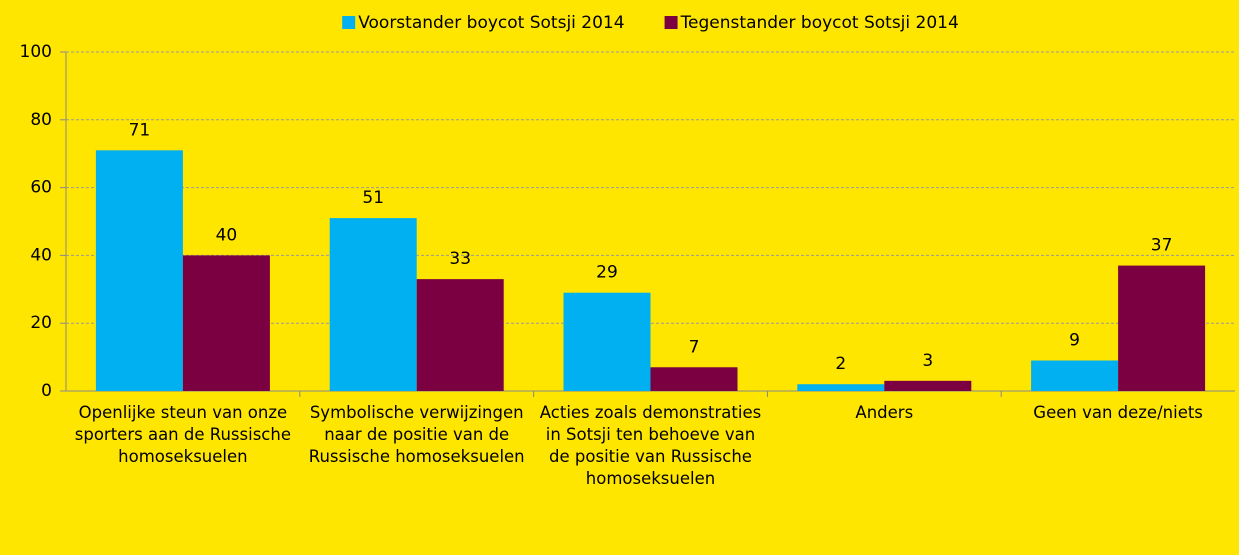 The image size is (1239, 555). What do you see at coordinates (41, 188) in the screenshot?
I see `y-tick-label: 60` at bounding box center [41, 188].